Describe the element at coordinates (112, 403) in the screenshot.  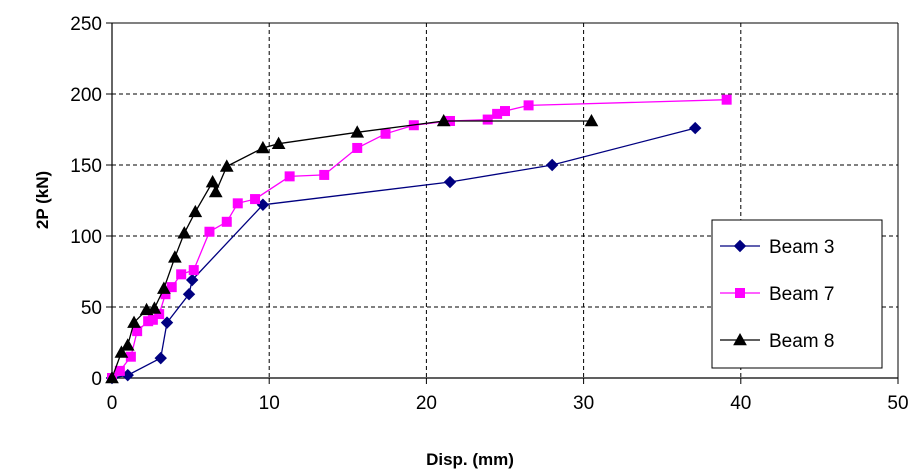
I see `x-tick-label: 0` at that location.